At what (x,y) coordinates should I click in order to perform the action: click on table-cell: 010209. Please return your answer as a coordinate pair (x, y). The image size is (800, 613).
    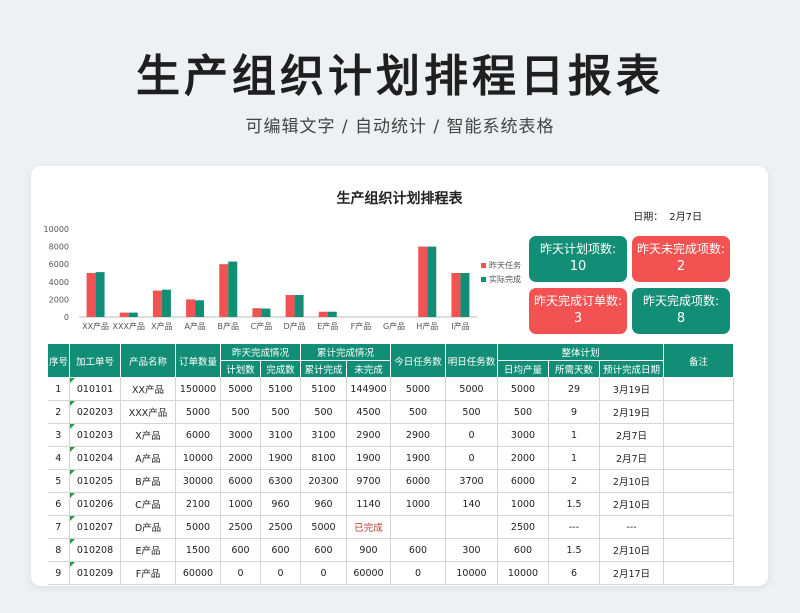
    Looking at the image, I should click on (95, 573).